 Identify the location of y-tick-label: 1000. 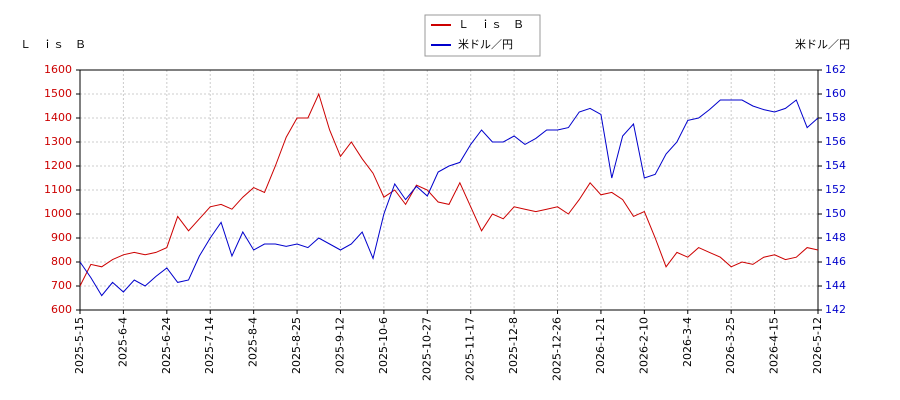
(58, 213).